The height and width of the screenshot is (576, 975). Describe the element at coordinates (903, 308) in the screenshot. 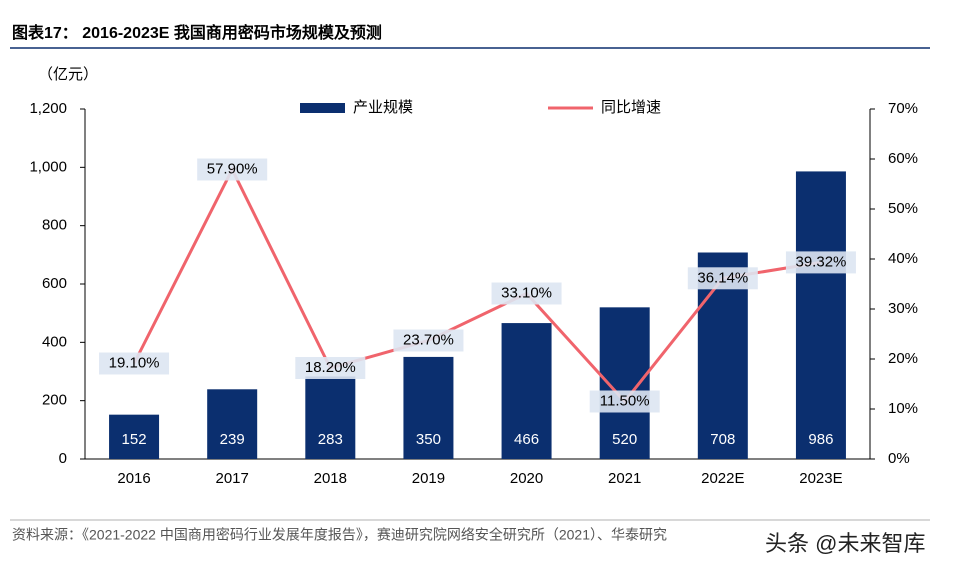

I see `y2-tick-label: 30%` at that location.